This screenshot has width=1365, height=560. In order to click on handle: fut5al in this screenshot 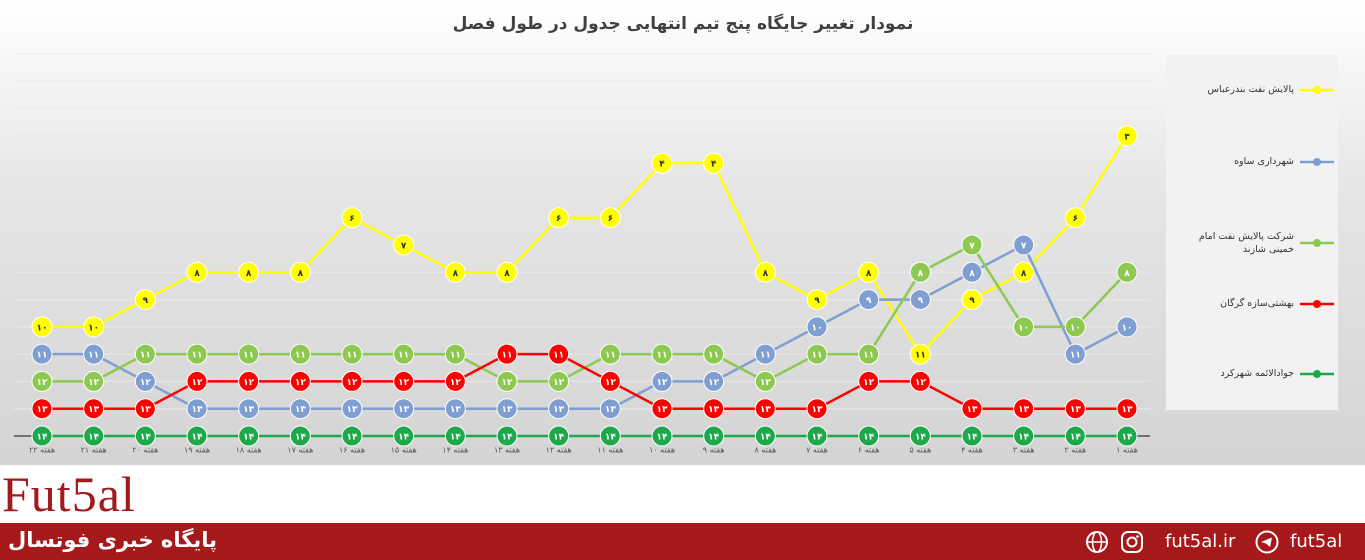, I will do `click(1316, 541)`.